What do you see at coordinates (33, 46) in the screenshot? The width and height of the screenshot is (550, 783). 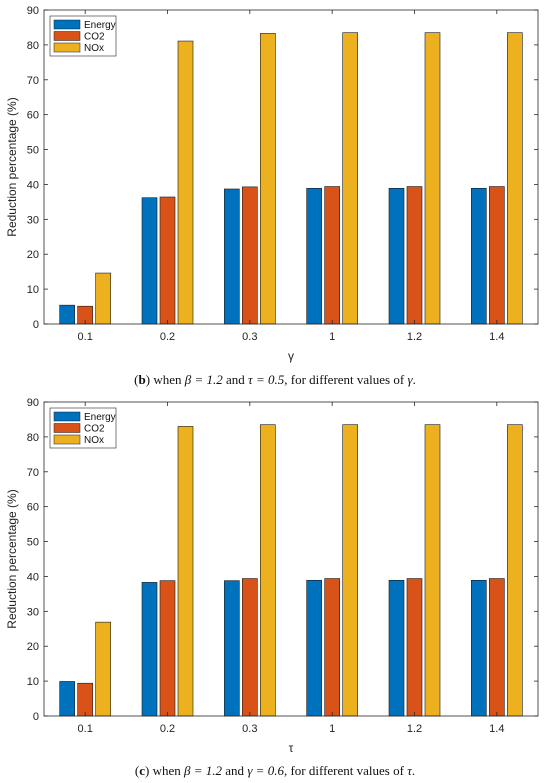 I see `chart-b-ytick-label-8: 80` at bounding box center [33, 46].